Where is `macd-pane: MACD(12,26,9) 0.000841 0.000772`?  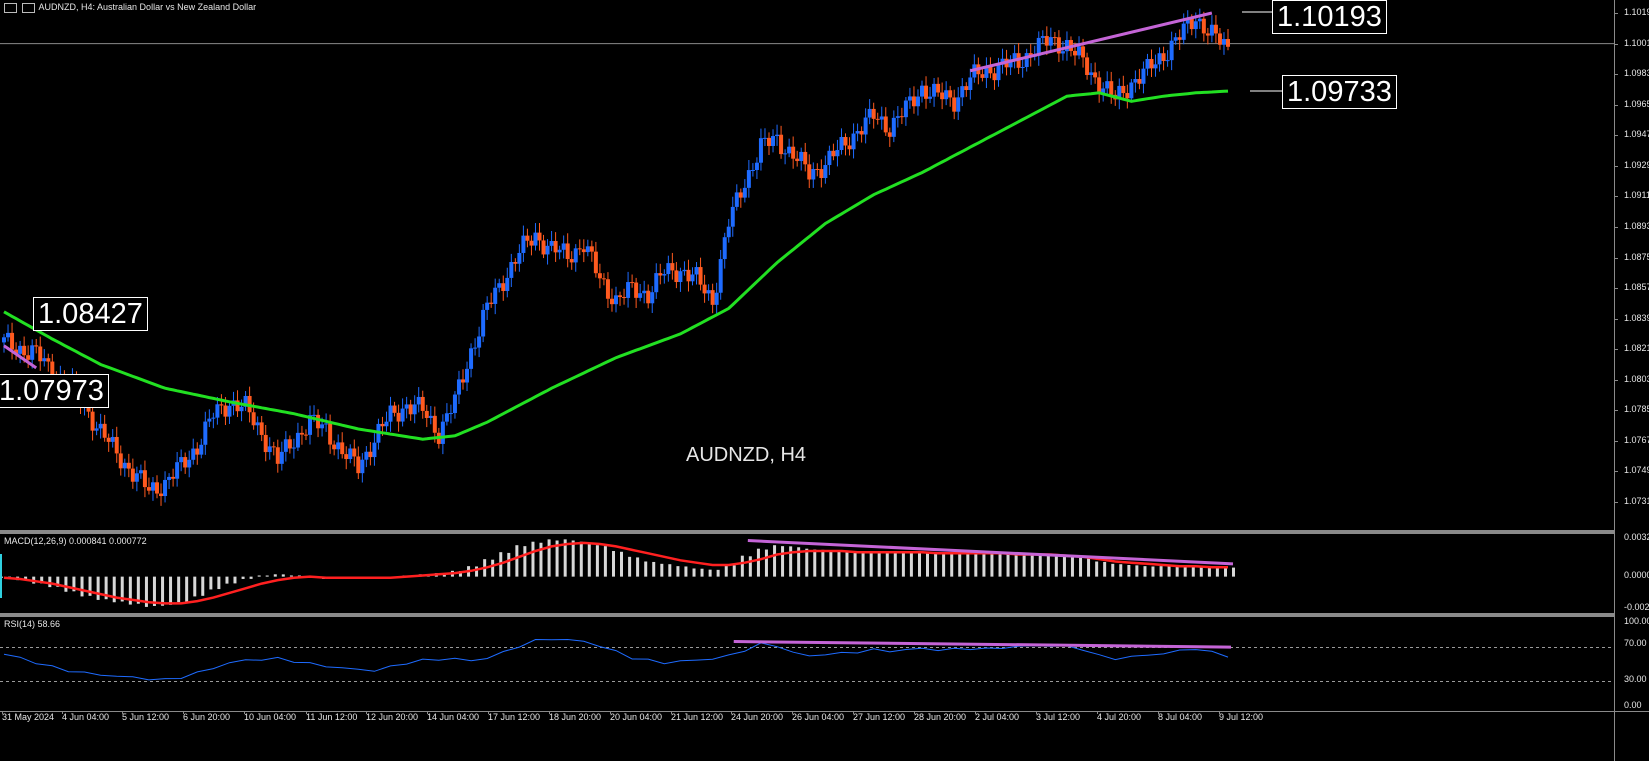 macd-pane: MACD(12,26,9) 0.000841 0.000772 is located at coordinates (807, 573).